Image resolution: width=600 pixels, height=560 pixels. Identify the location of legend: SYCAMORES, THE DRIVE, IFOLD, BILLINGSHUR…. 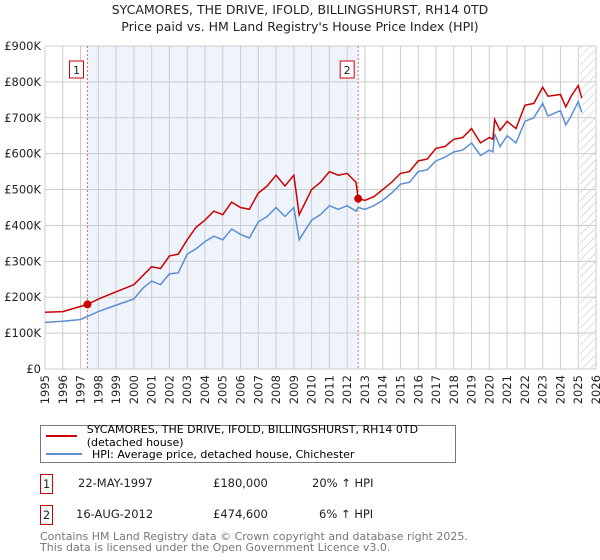
(248, 443).